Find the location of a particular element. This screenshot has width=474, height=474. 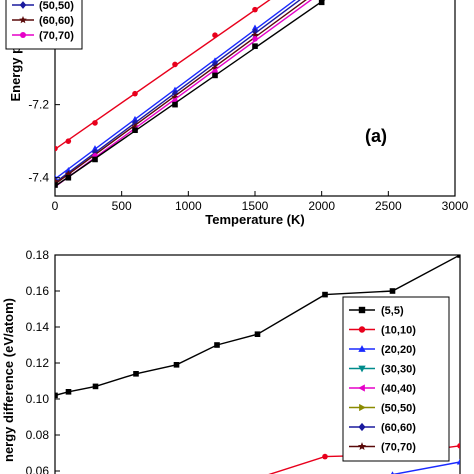

panel-a-x-tick-label: 3000 is located at coordinates (455, 206).